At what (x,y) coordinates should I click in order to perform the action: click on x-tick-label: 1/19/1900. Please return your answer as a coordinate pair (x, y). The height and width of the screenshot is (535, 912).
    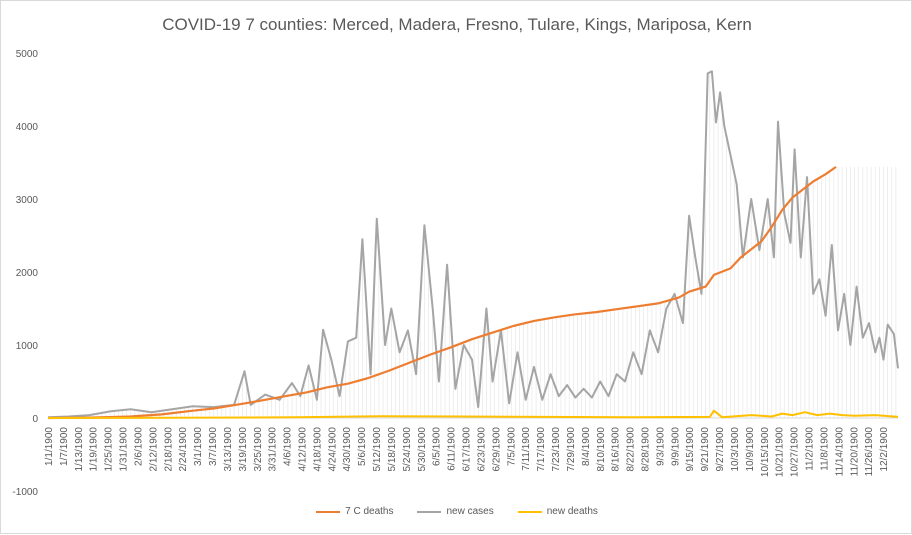
    Looking at the image, I should click on (94, 449).